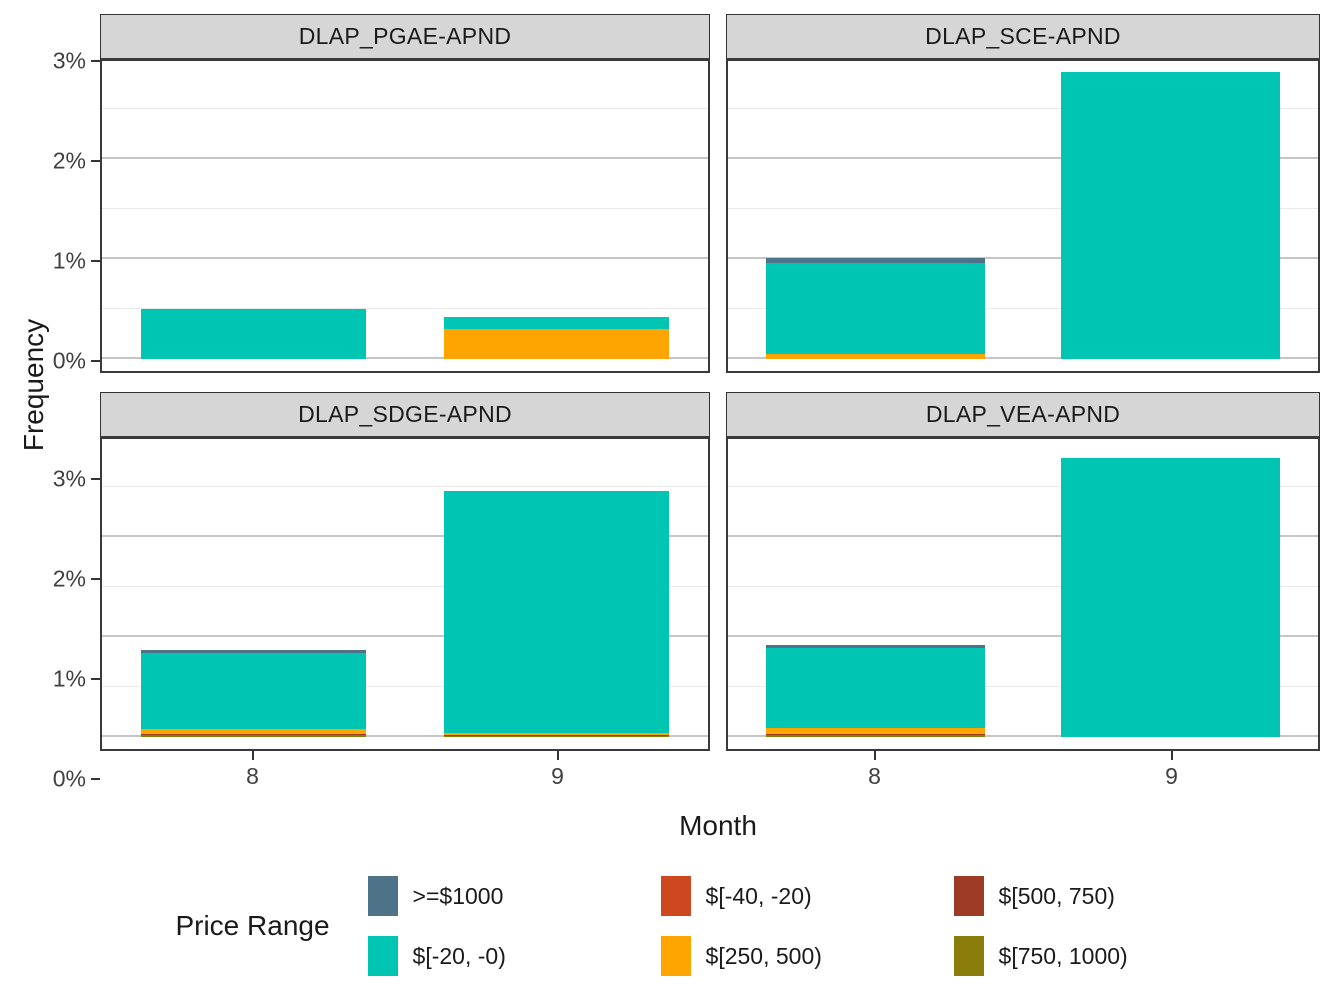 The height and width of the screenshot is (1008, 1344). What do you see at coordinates (50, 194) in the screenshot?
I see `y-axis-top-row: 0% 1% 2% 3%` at bounding box center [50, 194].